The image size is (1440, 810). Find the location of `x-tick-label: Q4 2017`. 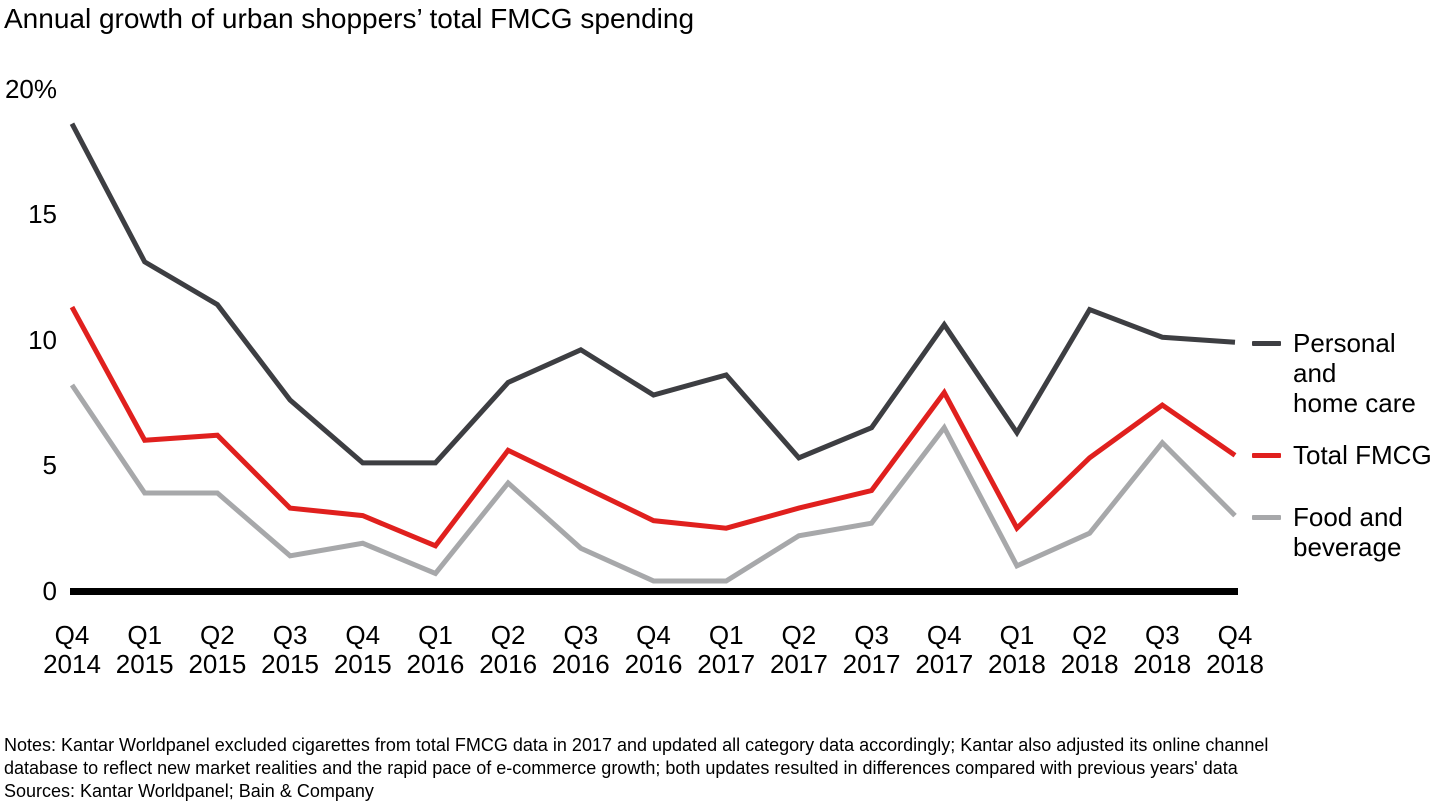

x-tick-label: Q4 2017 is located at coordinates (944, 649).